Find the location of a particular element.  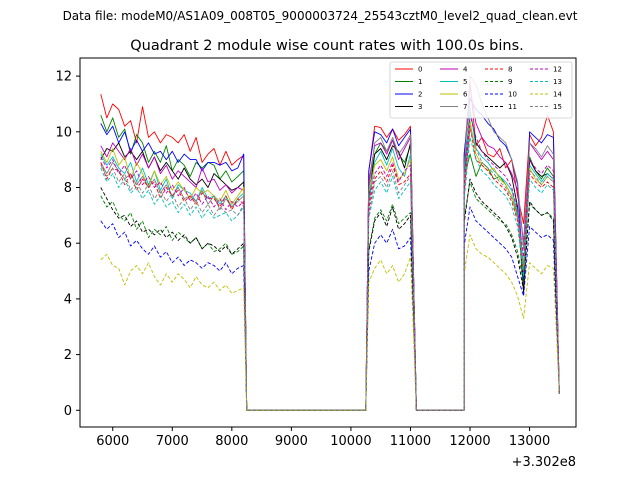

y-tick-label: 4 is located at coordinates (68, 299).